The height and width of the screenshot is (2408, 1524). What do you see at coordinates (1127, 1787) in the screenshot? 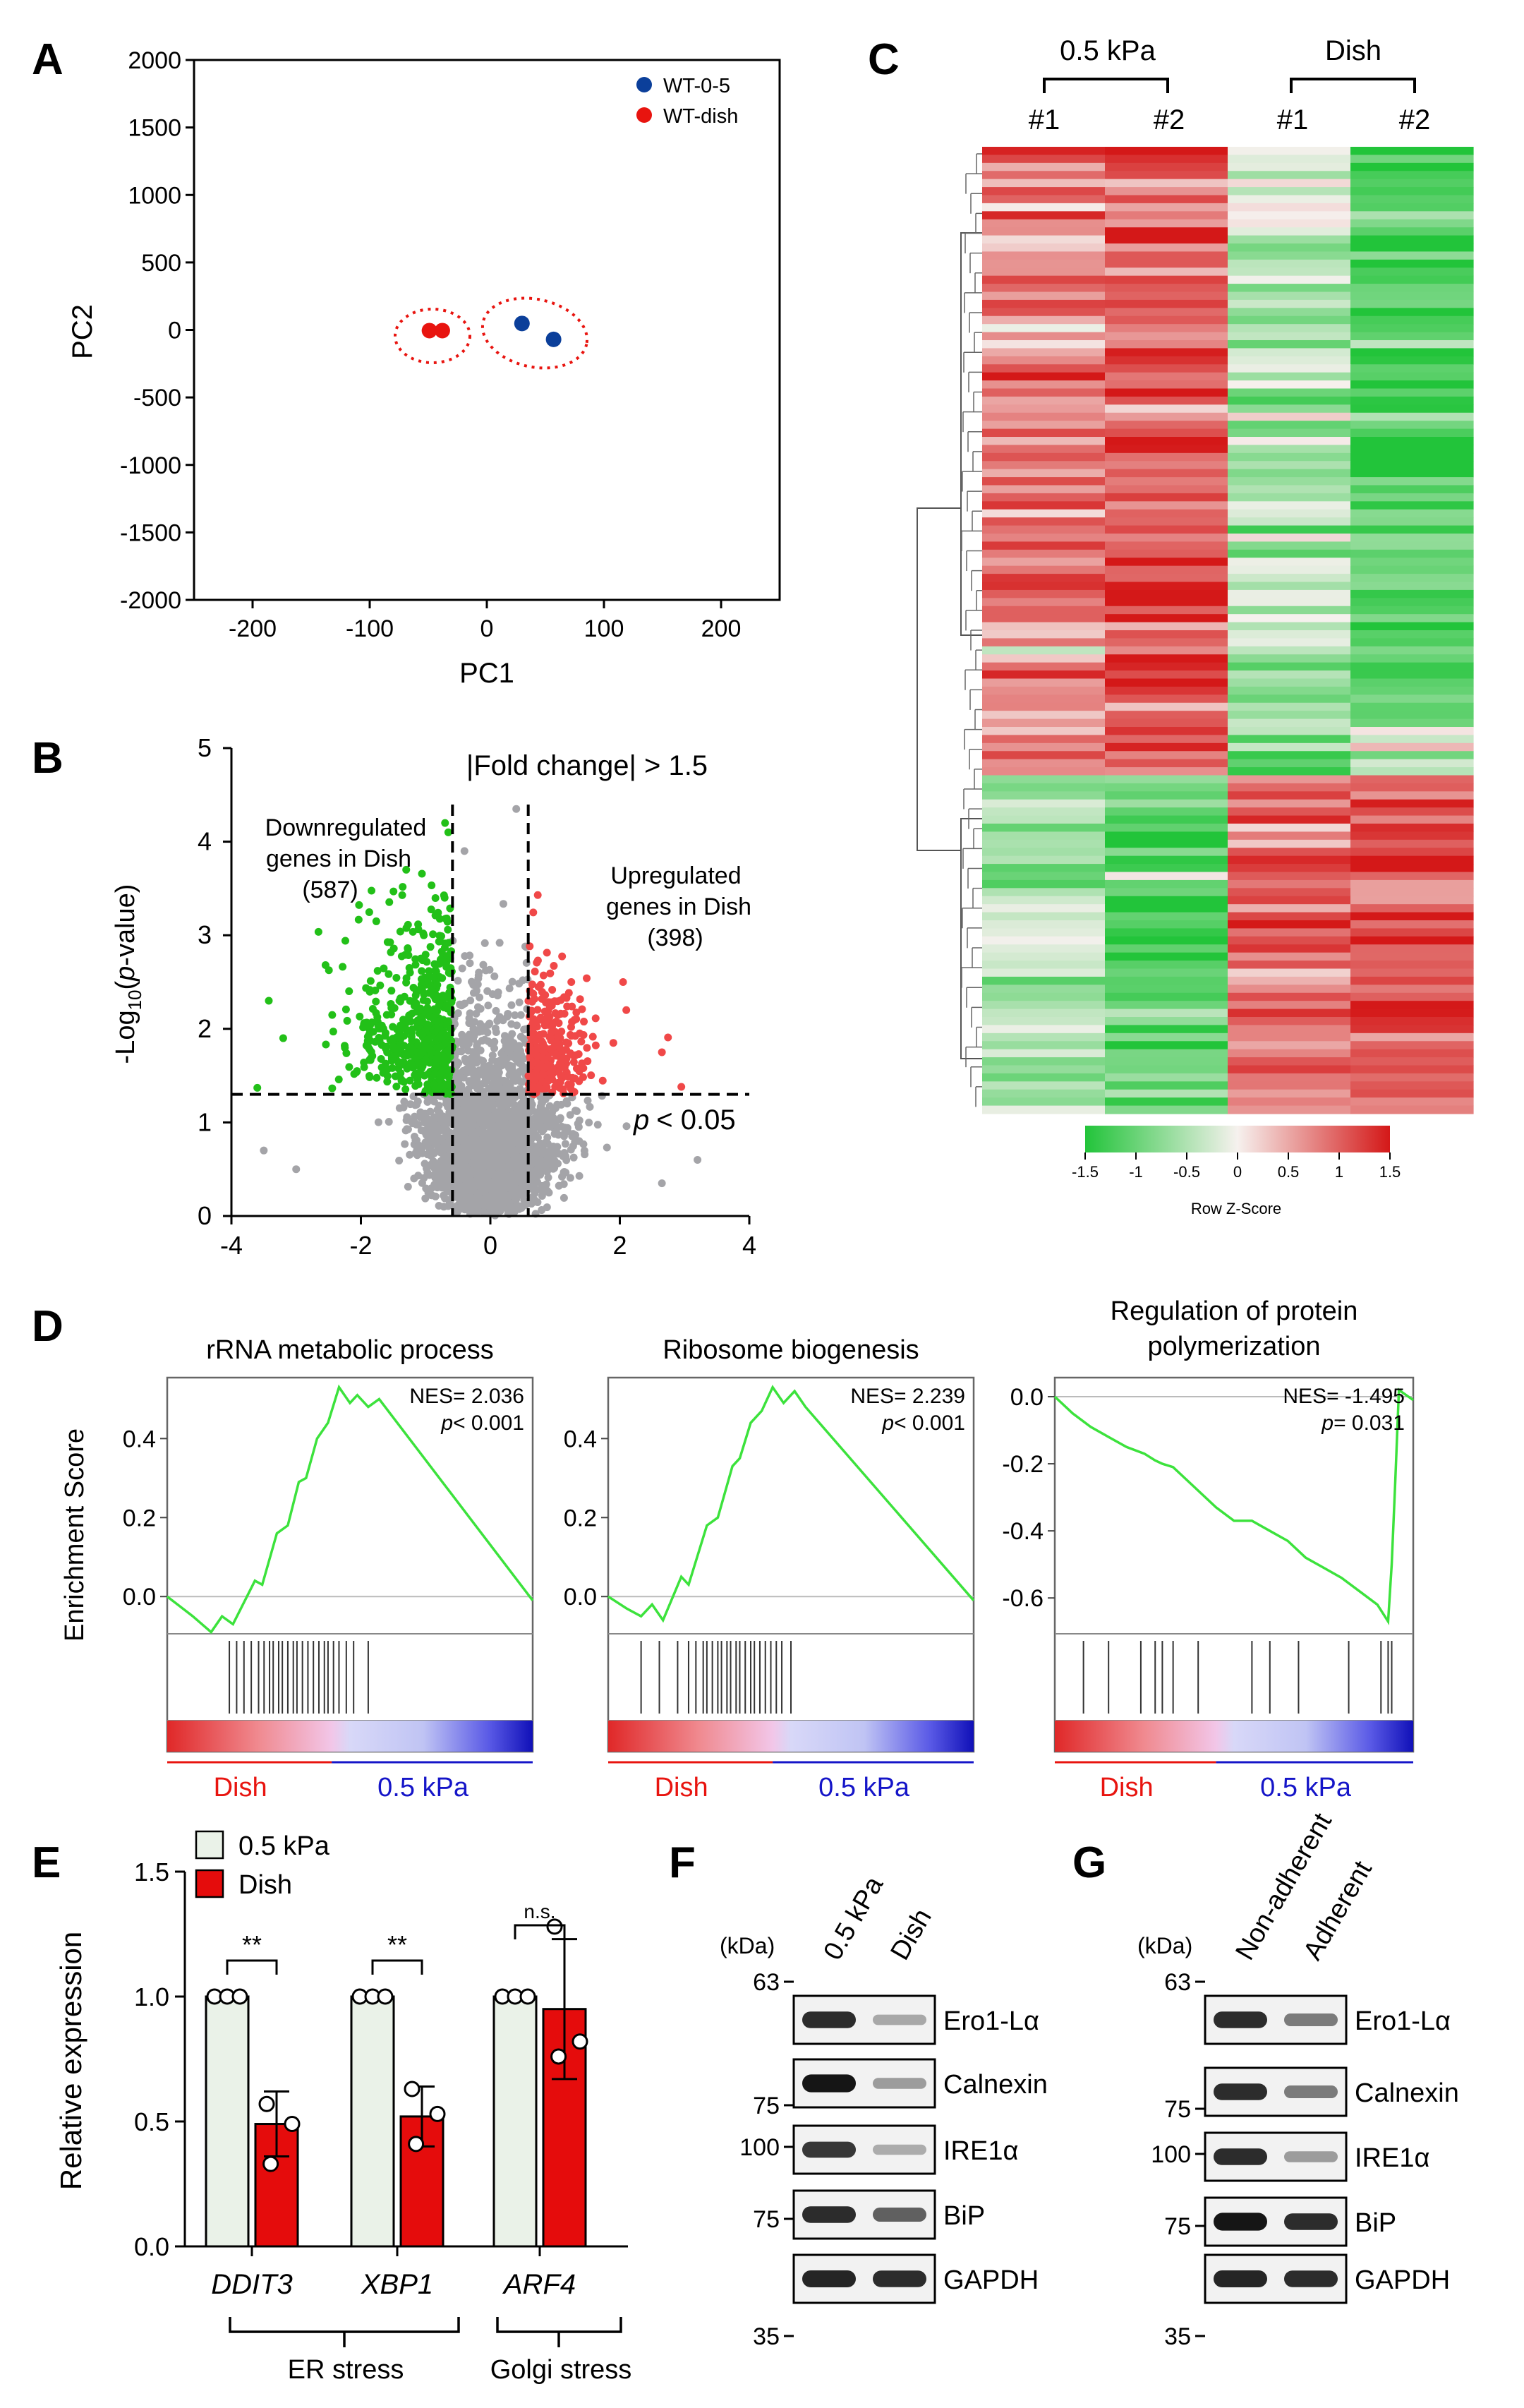
I see `gsea-dish-label: Dish` at bounding box center [1127, 1787].